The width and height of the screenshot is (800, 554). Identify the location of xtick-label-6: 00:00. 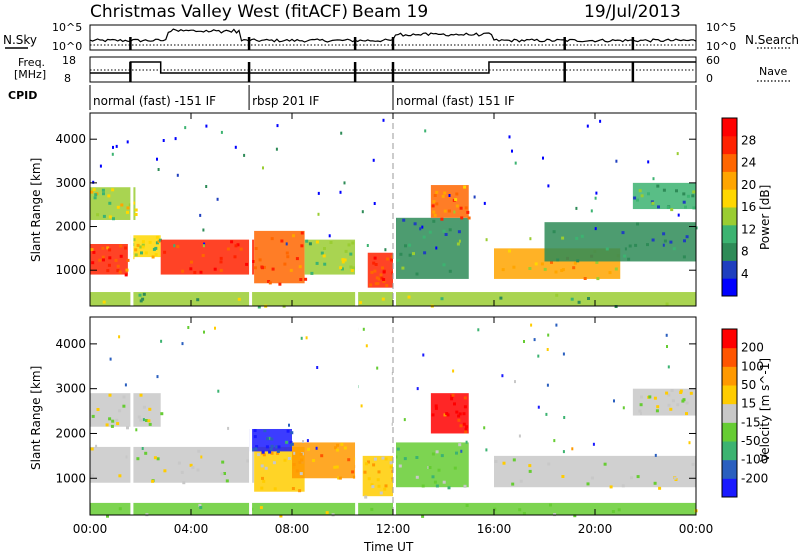
(696, 529).